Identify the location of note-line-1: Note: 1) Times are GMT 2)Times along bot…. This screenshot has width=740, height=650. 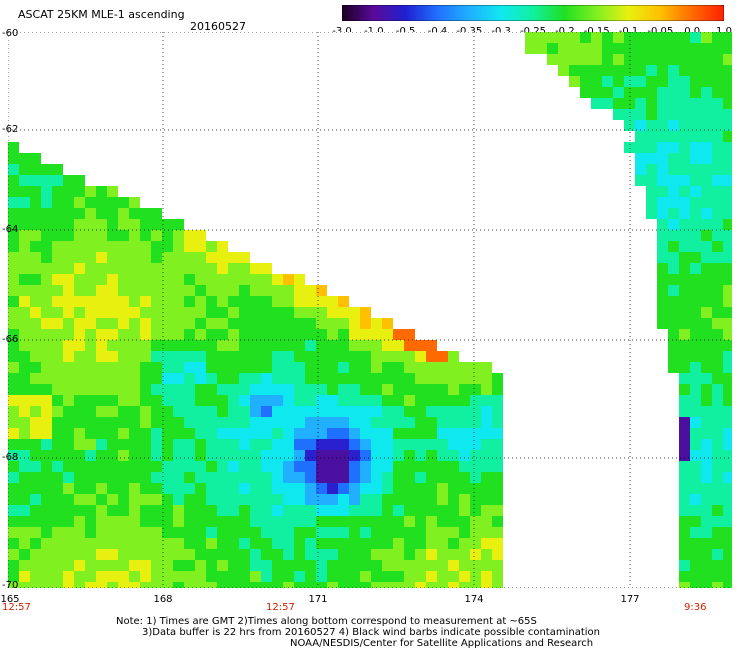
(326, 621).